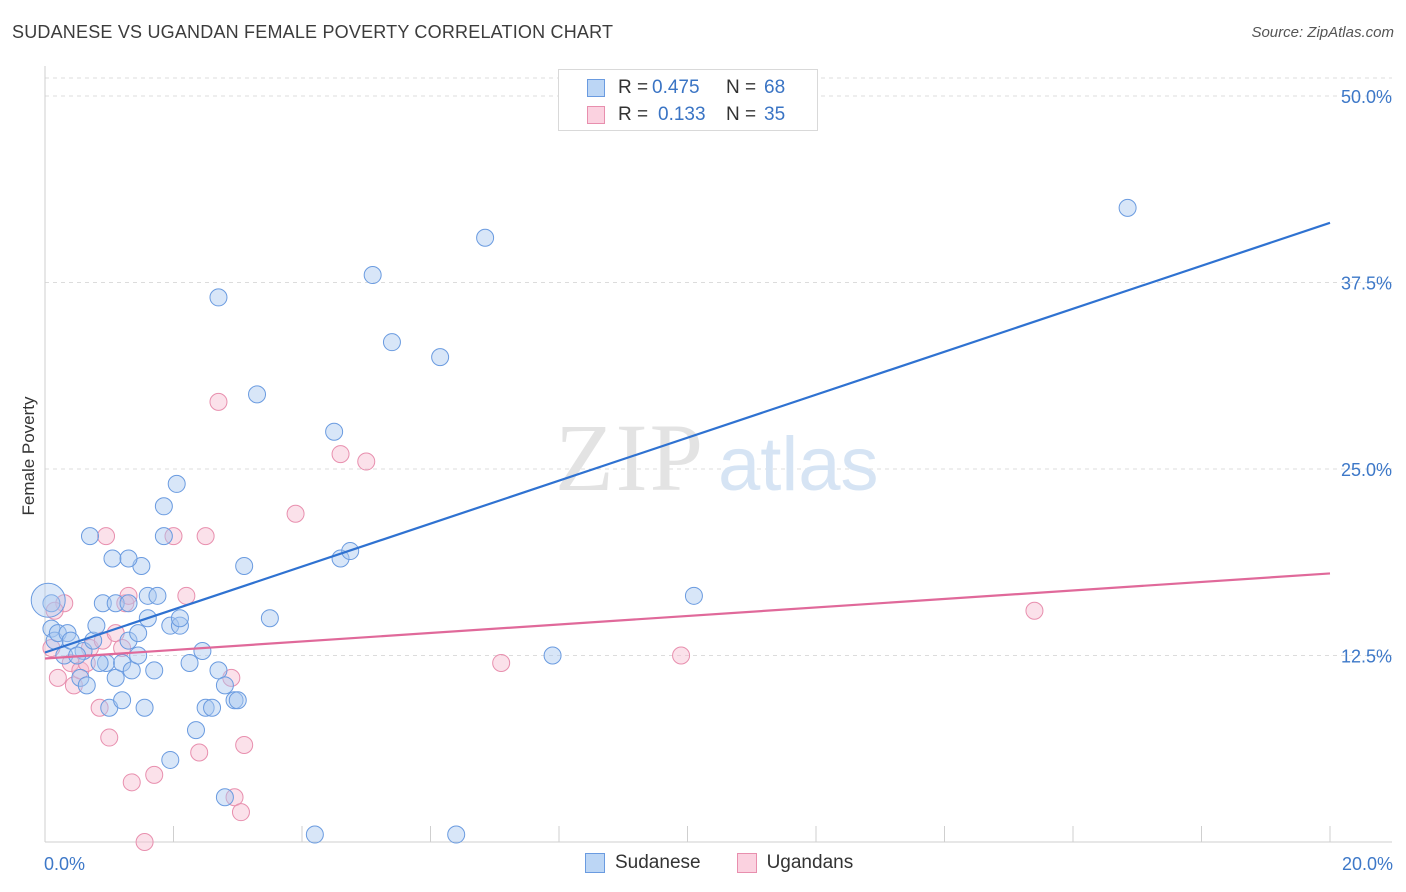  I want to click on x-tick-label: 20.0%, so click(1367, 864).